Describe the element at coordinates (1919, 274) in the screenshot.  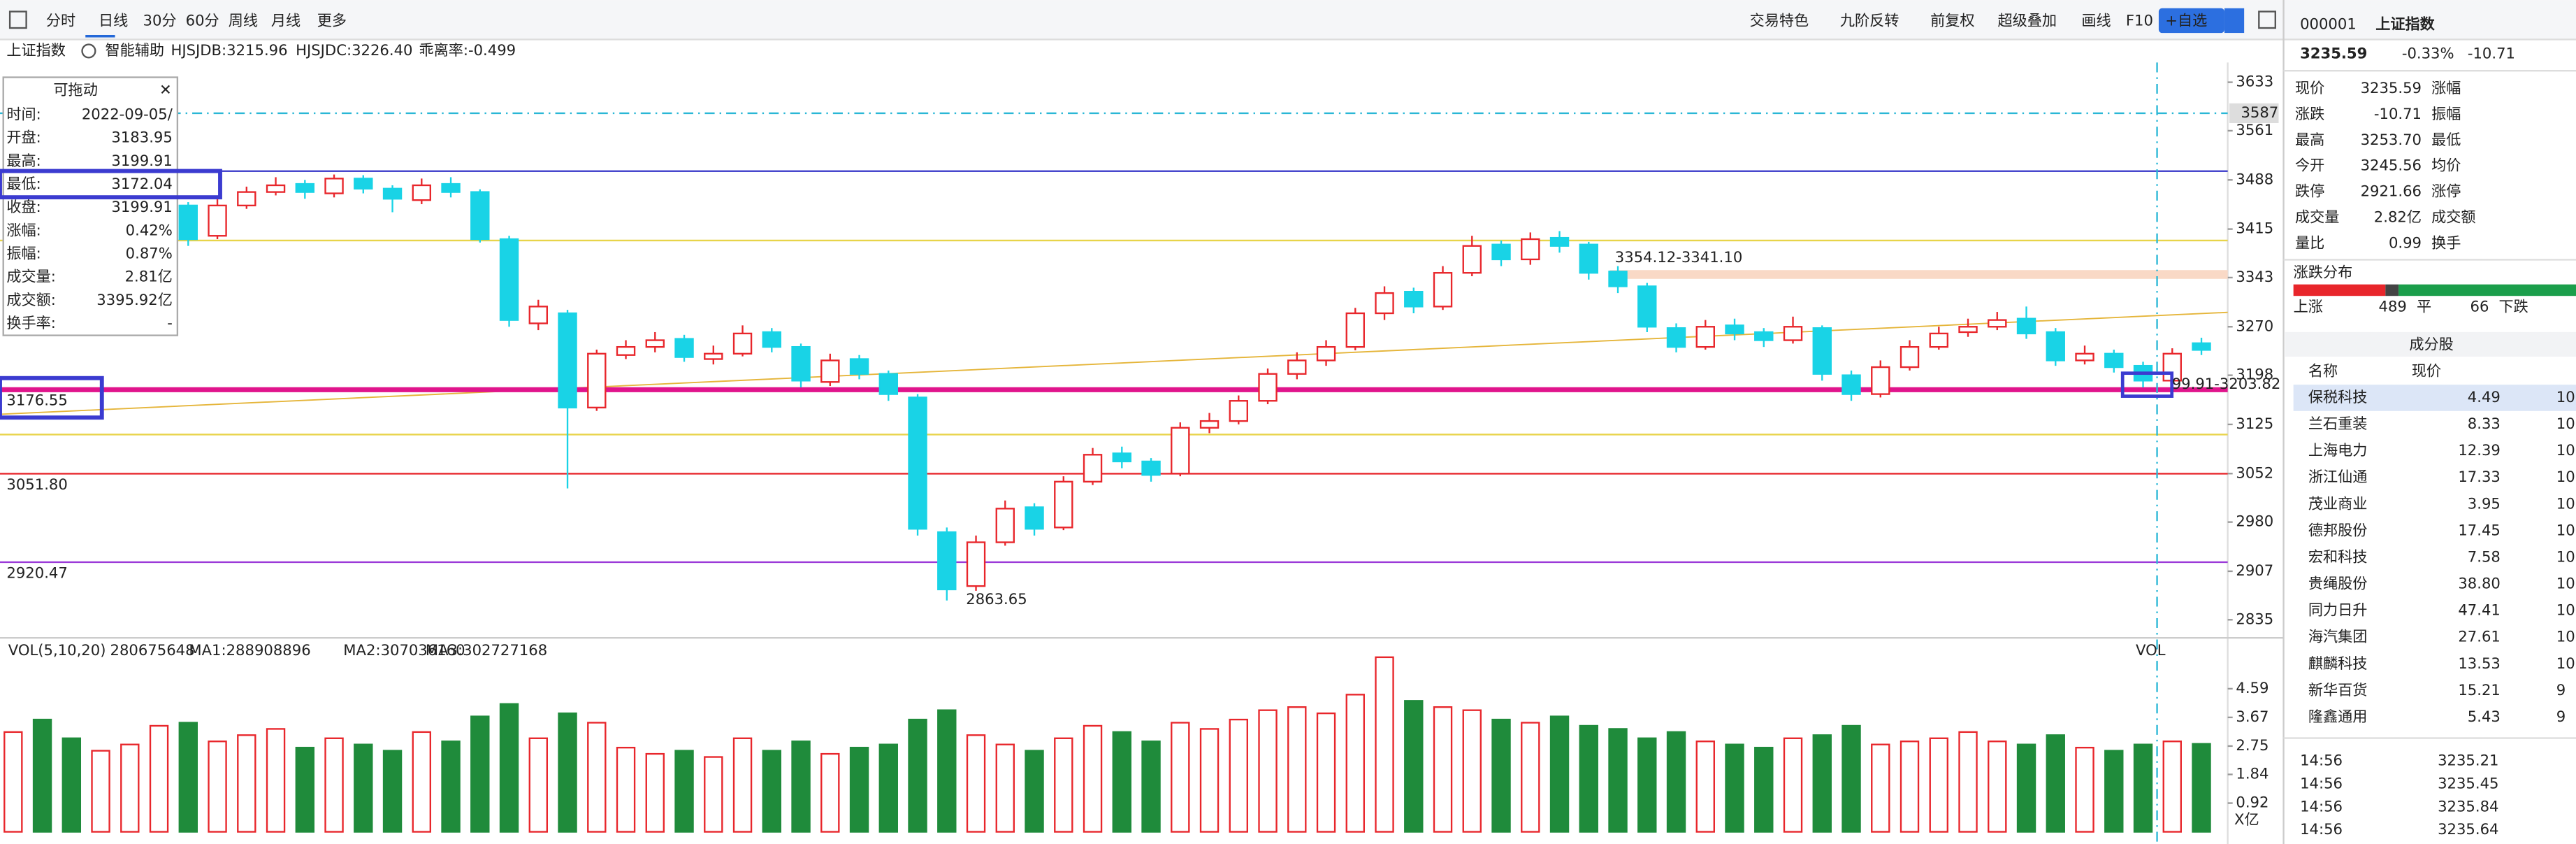
I see `band` at that location.